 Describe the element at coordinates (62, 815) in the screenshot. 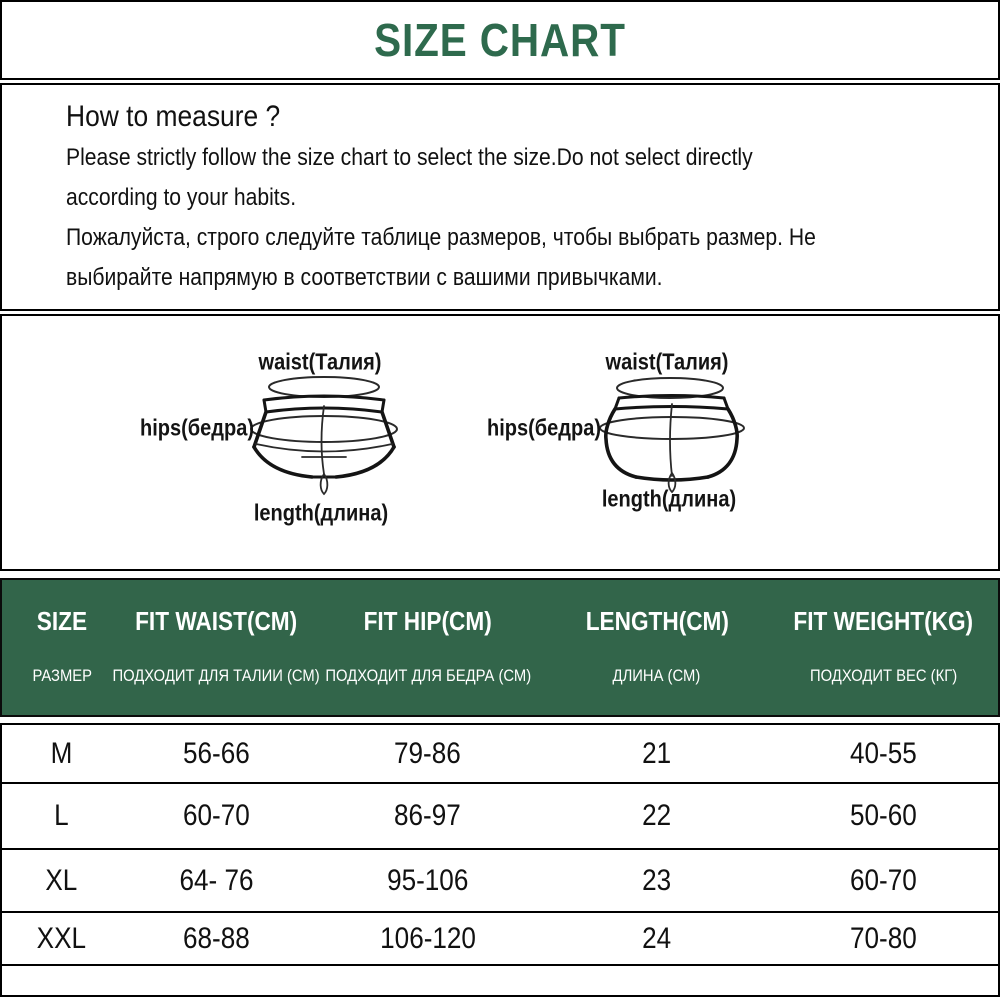

I see `cell-size: L` at that location.